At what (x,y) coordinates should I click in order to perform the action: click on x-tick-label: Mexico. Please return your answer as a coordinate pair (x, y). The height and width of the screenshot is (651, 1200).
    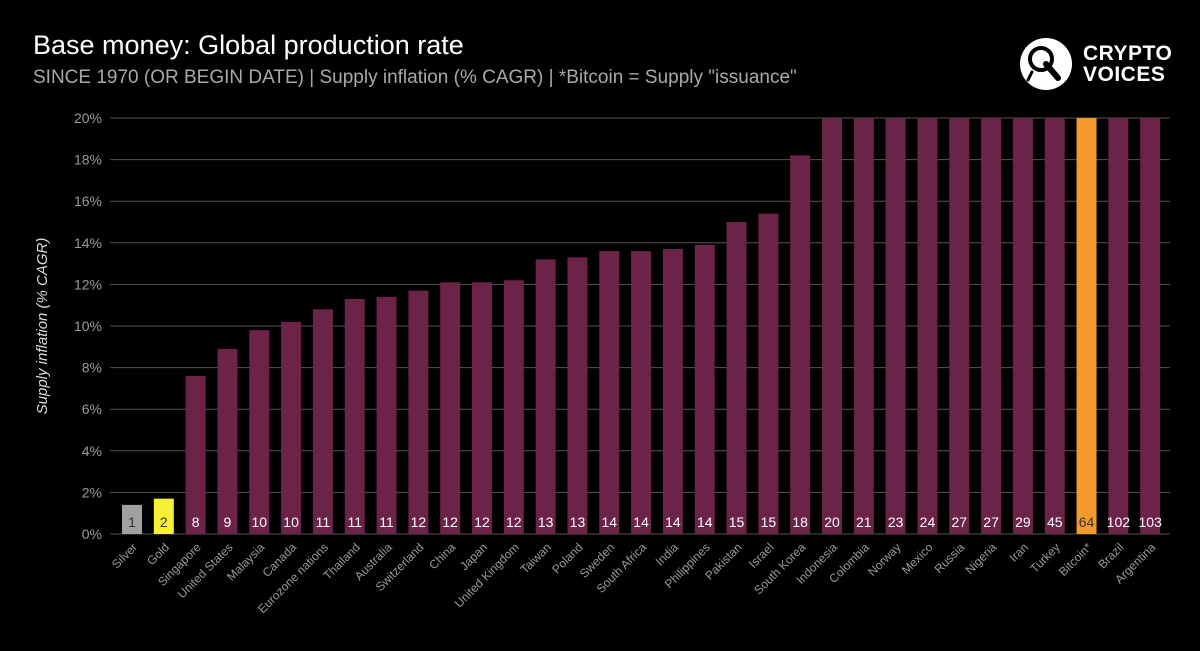
    Looking at the image, I should click on (917, 558).